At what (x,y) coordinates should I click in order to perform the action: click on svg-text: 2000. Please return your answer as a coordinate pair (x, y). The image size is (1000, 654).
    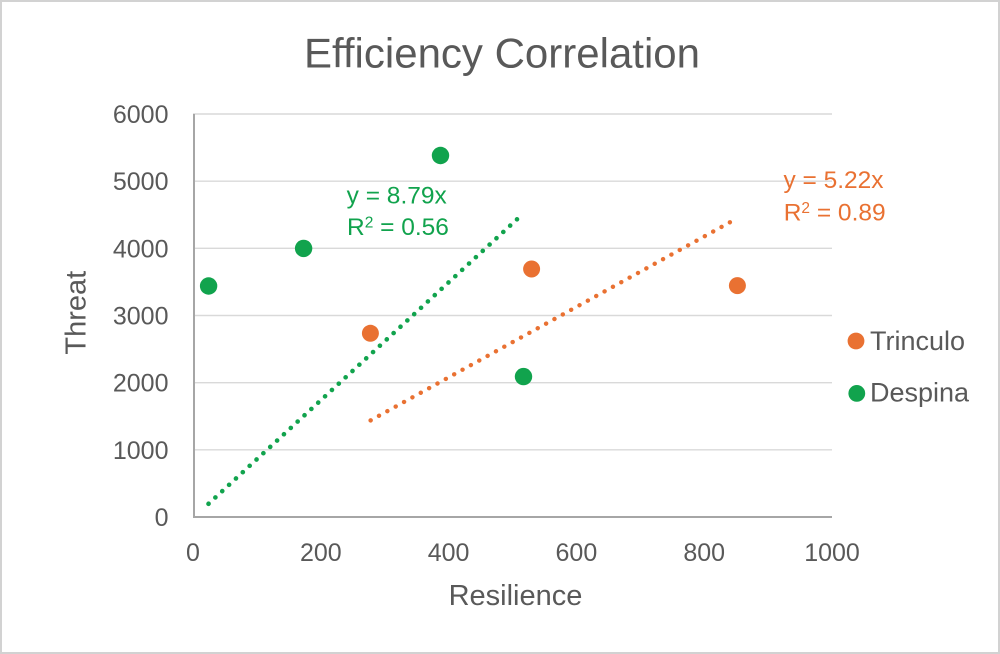
    Looking at the image, I should click on (141, 384).